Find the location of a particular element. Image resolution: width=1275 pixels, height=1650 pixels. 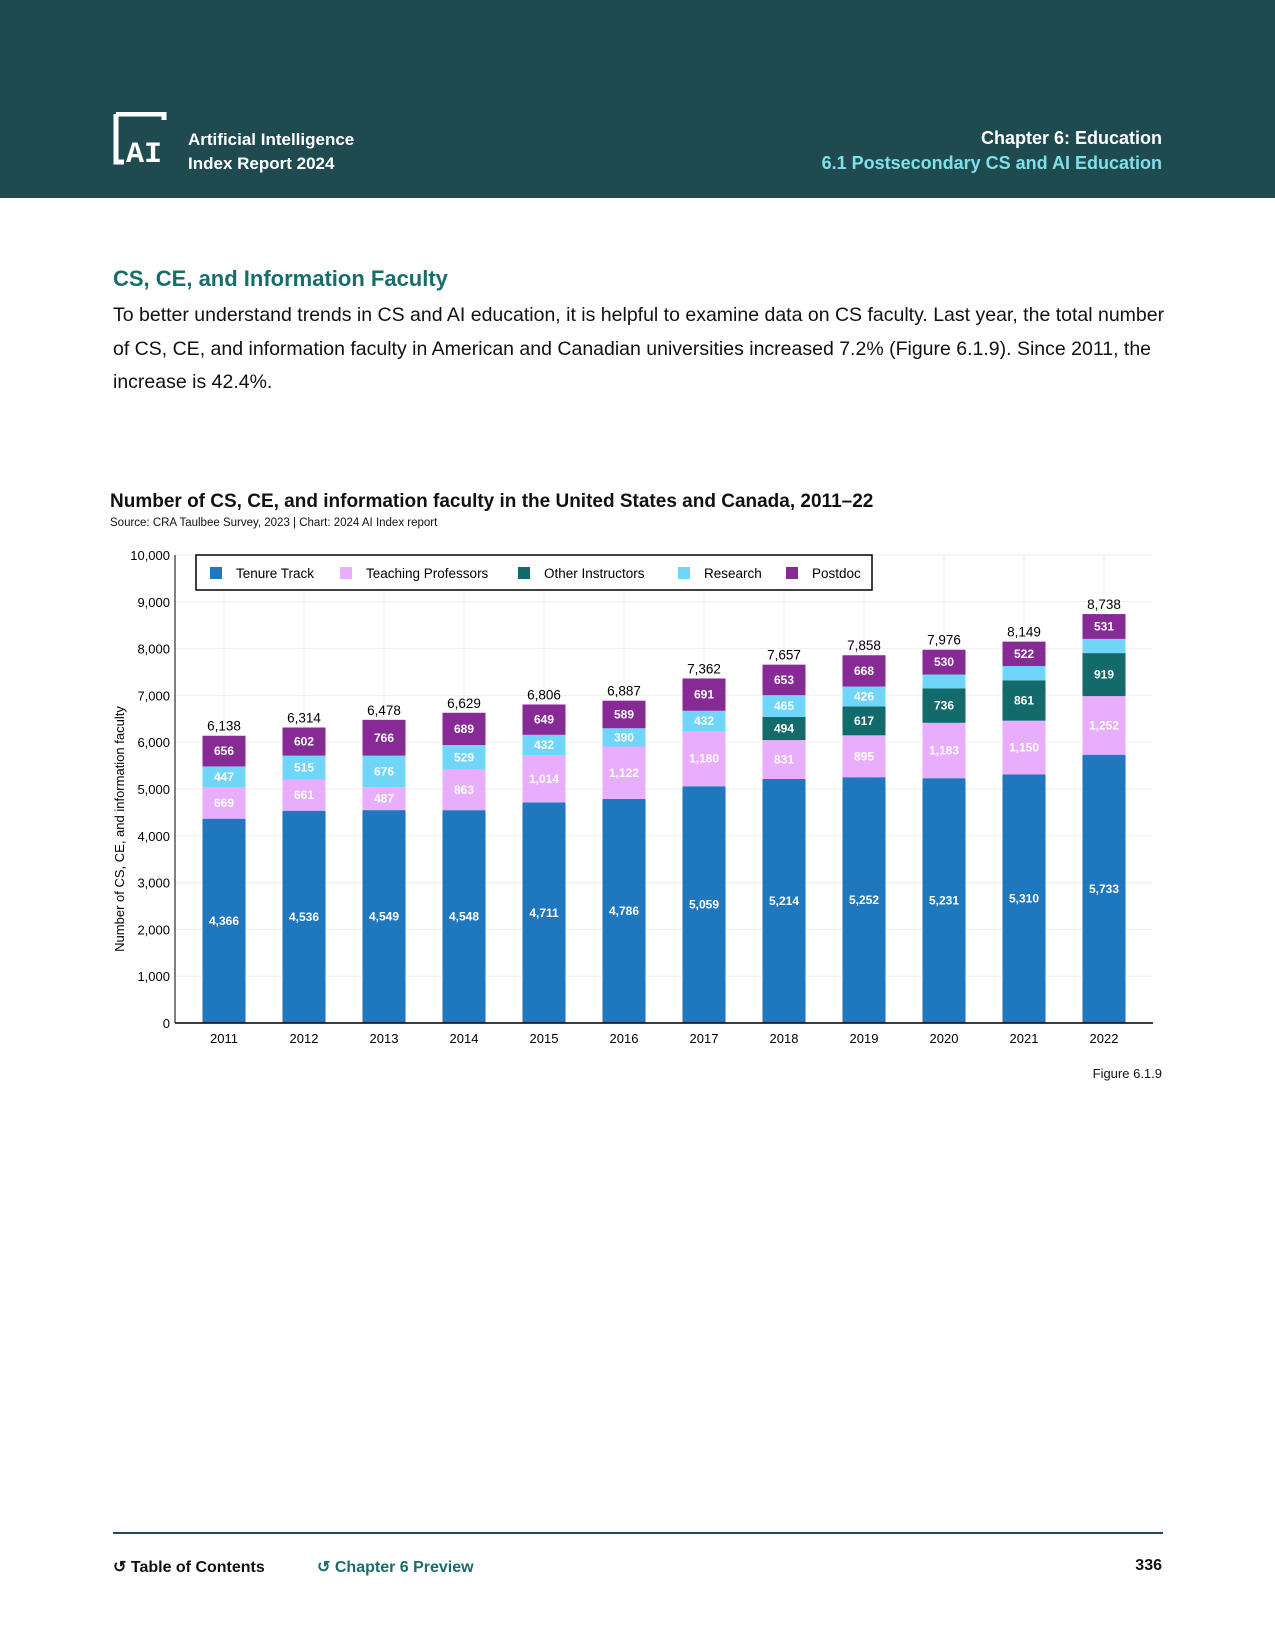

x-tick-label: 2021 is located at coordinates (1024, 1038).